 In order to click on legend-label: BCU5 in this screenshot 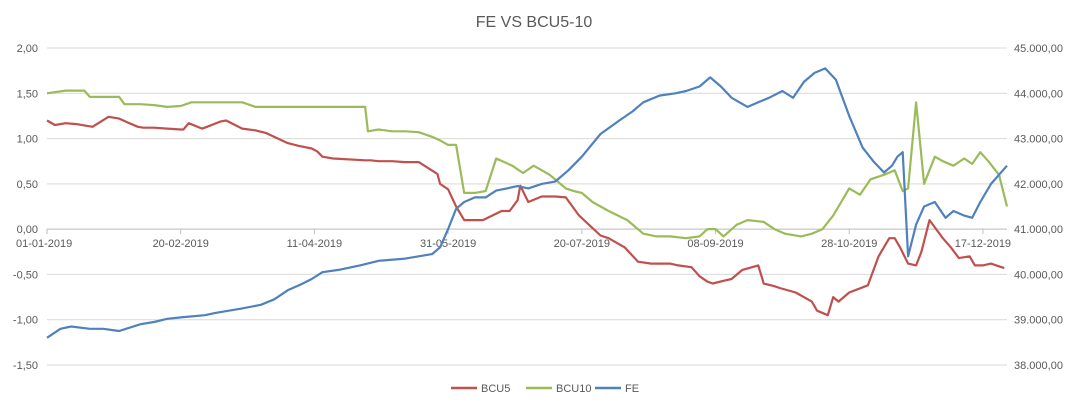, I will do `click(495, 389)`.